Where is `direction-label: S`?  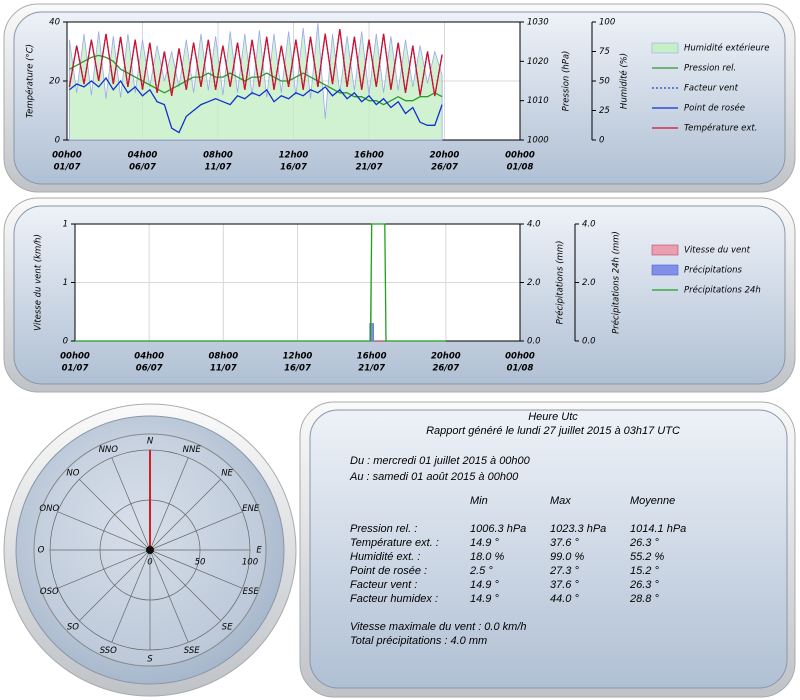
direction-label: S is located at coordinates (150, 660).